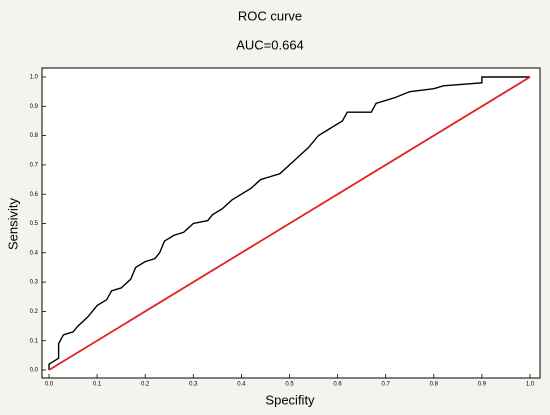 This screenshot has height=415, width=550. What do you see at coordinates (530, 385) in the screenshot?
I see `x-tick-label: 1.0` at bounding box center [530, 385].